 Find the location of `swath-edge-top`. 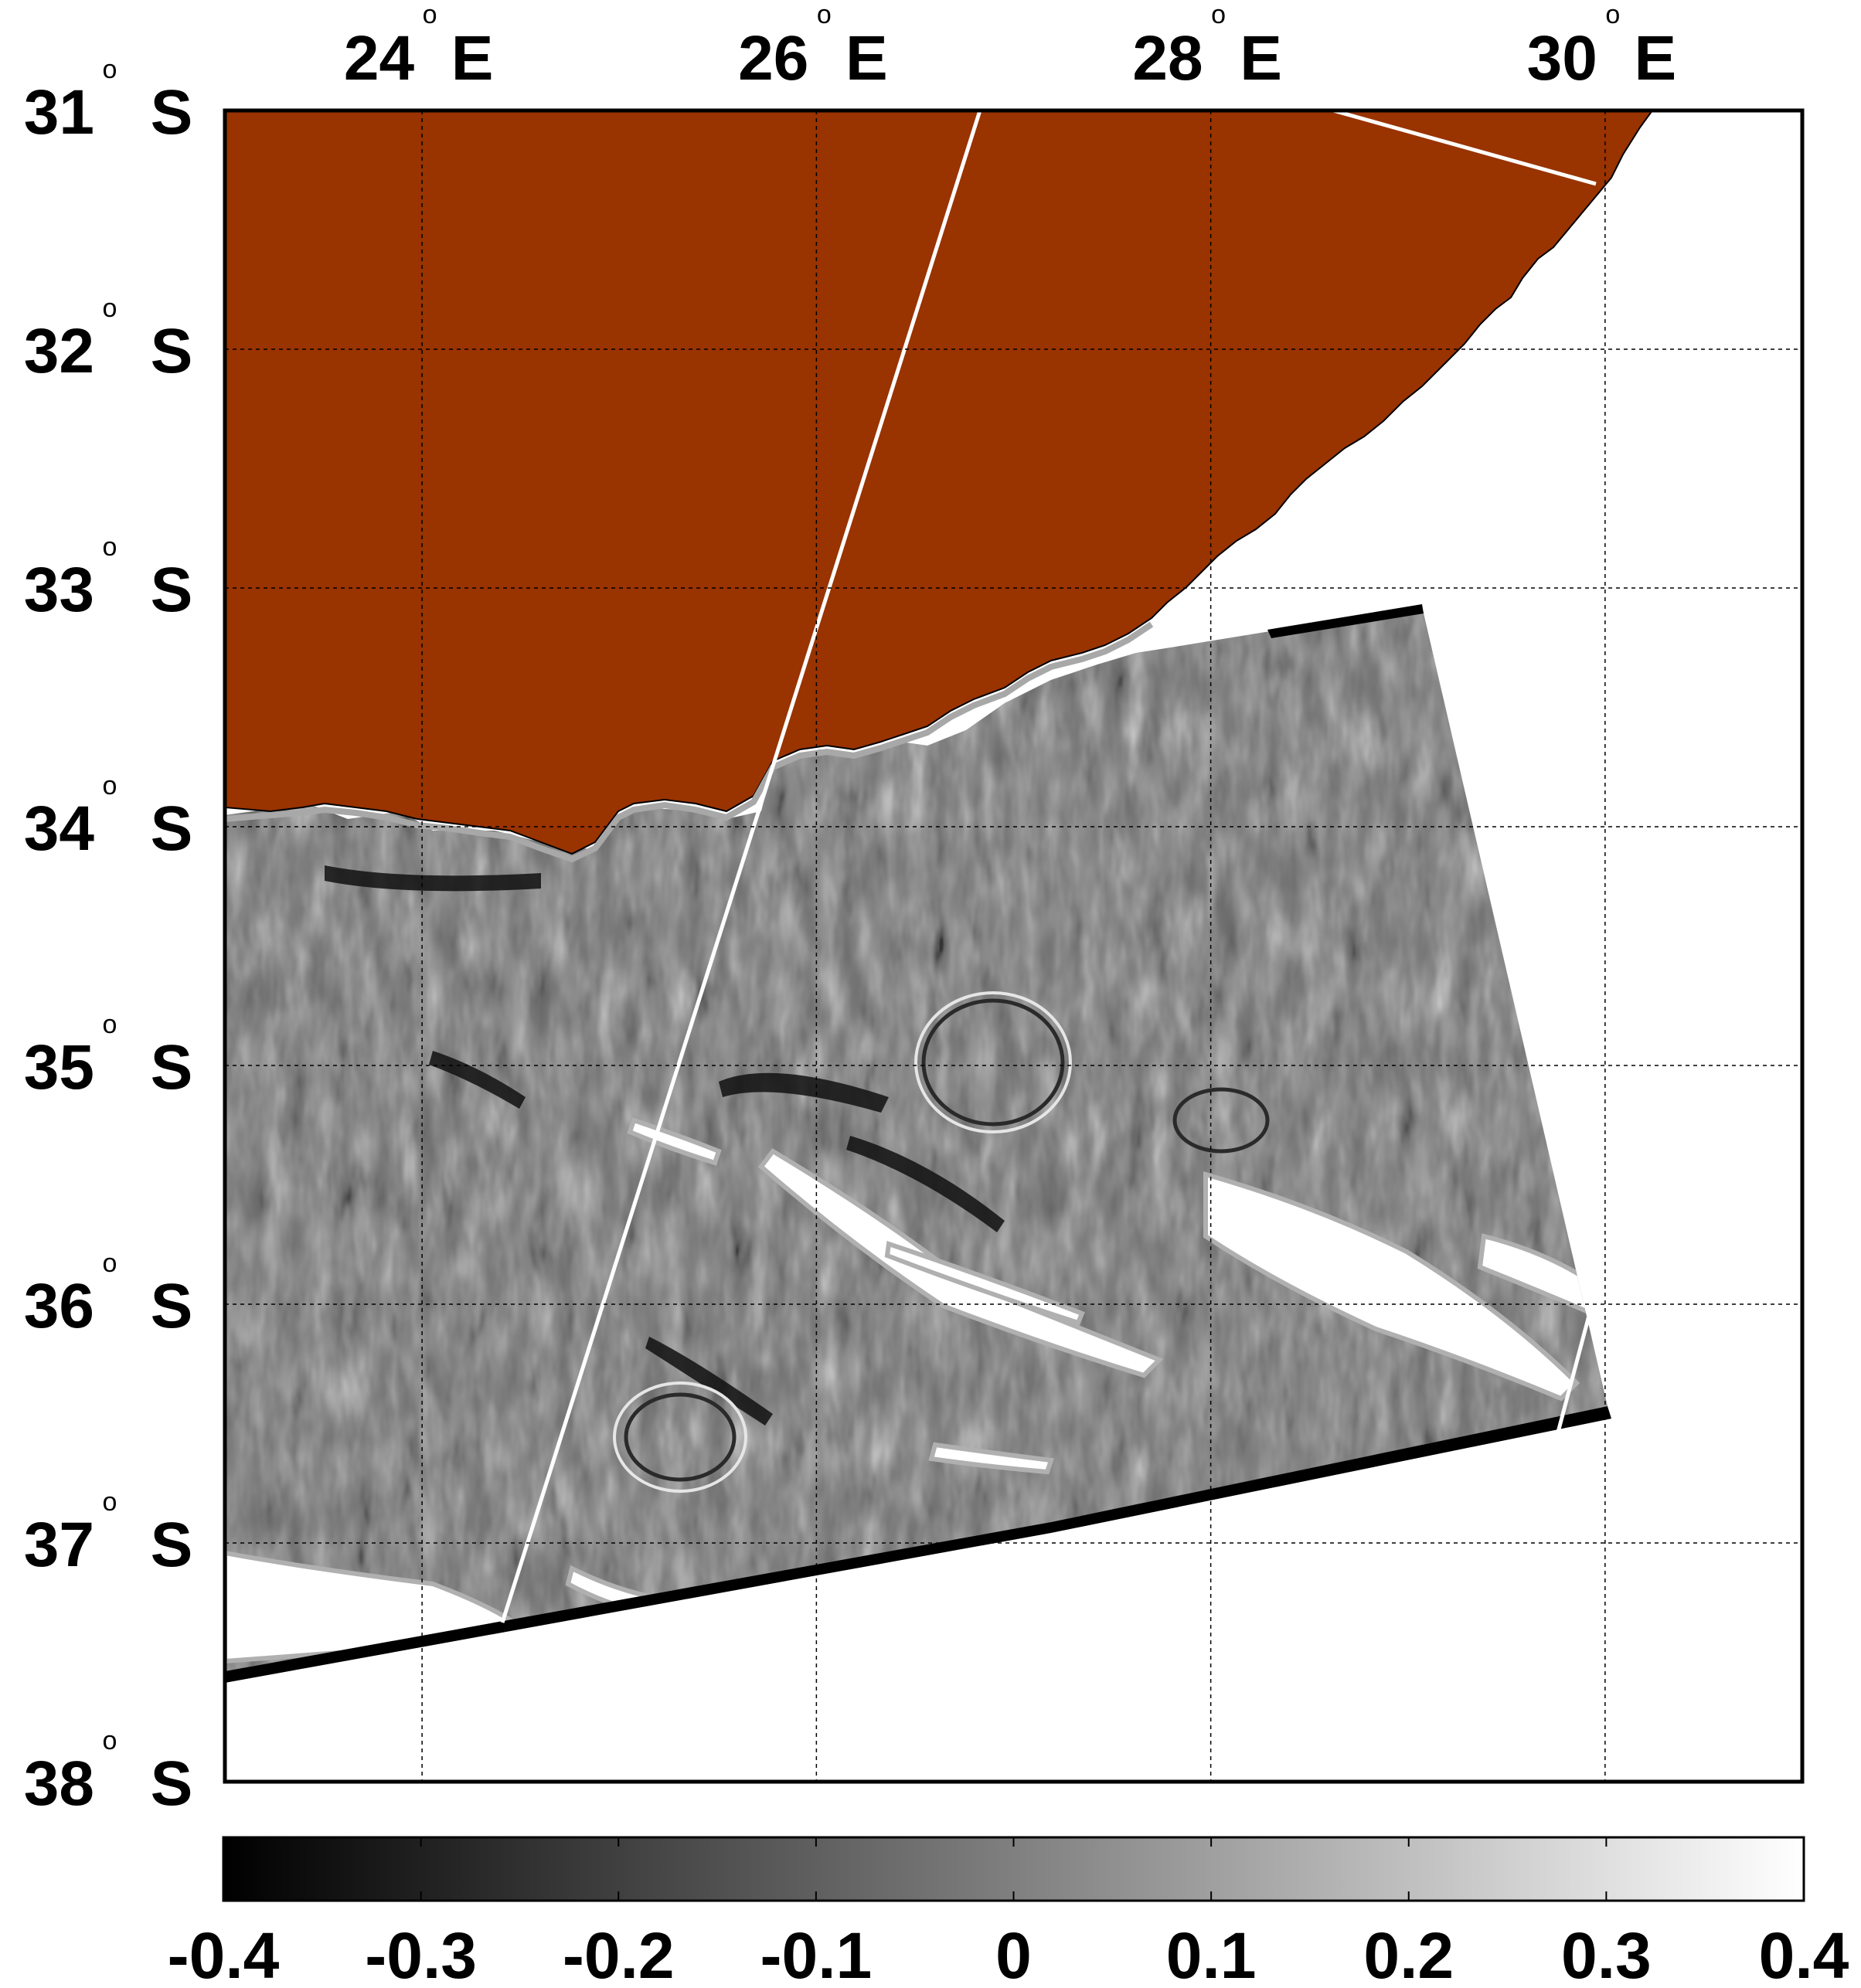

swath-edge-top is located at coordinates (1345, 621).